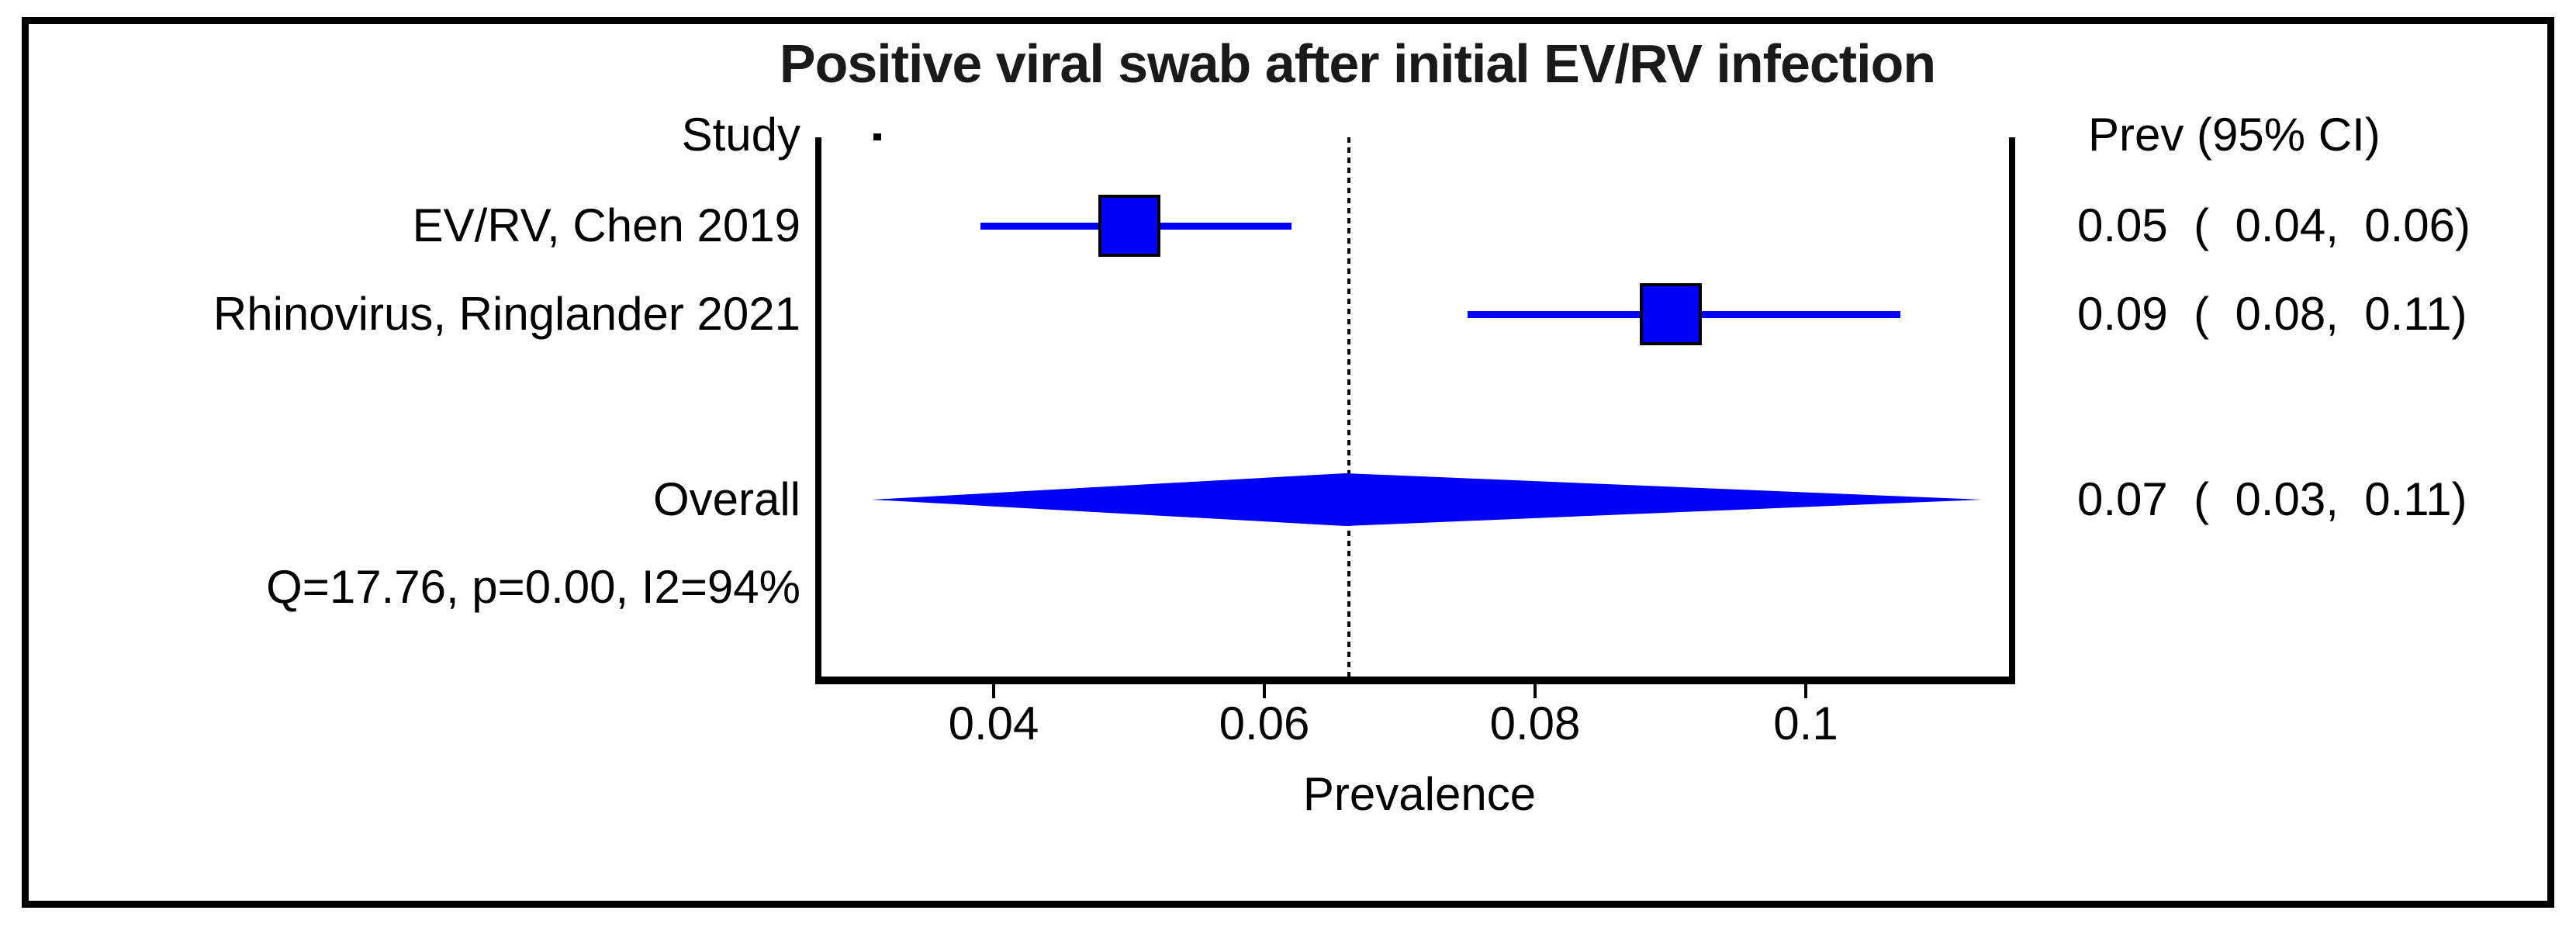 Image resolution: width=2576 pixels, height=931 pixels. Describe the element at coordinates (1535, 723) in the screenshot. I see `x-tick-label: 0.08` at that location.